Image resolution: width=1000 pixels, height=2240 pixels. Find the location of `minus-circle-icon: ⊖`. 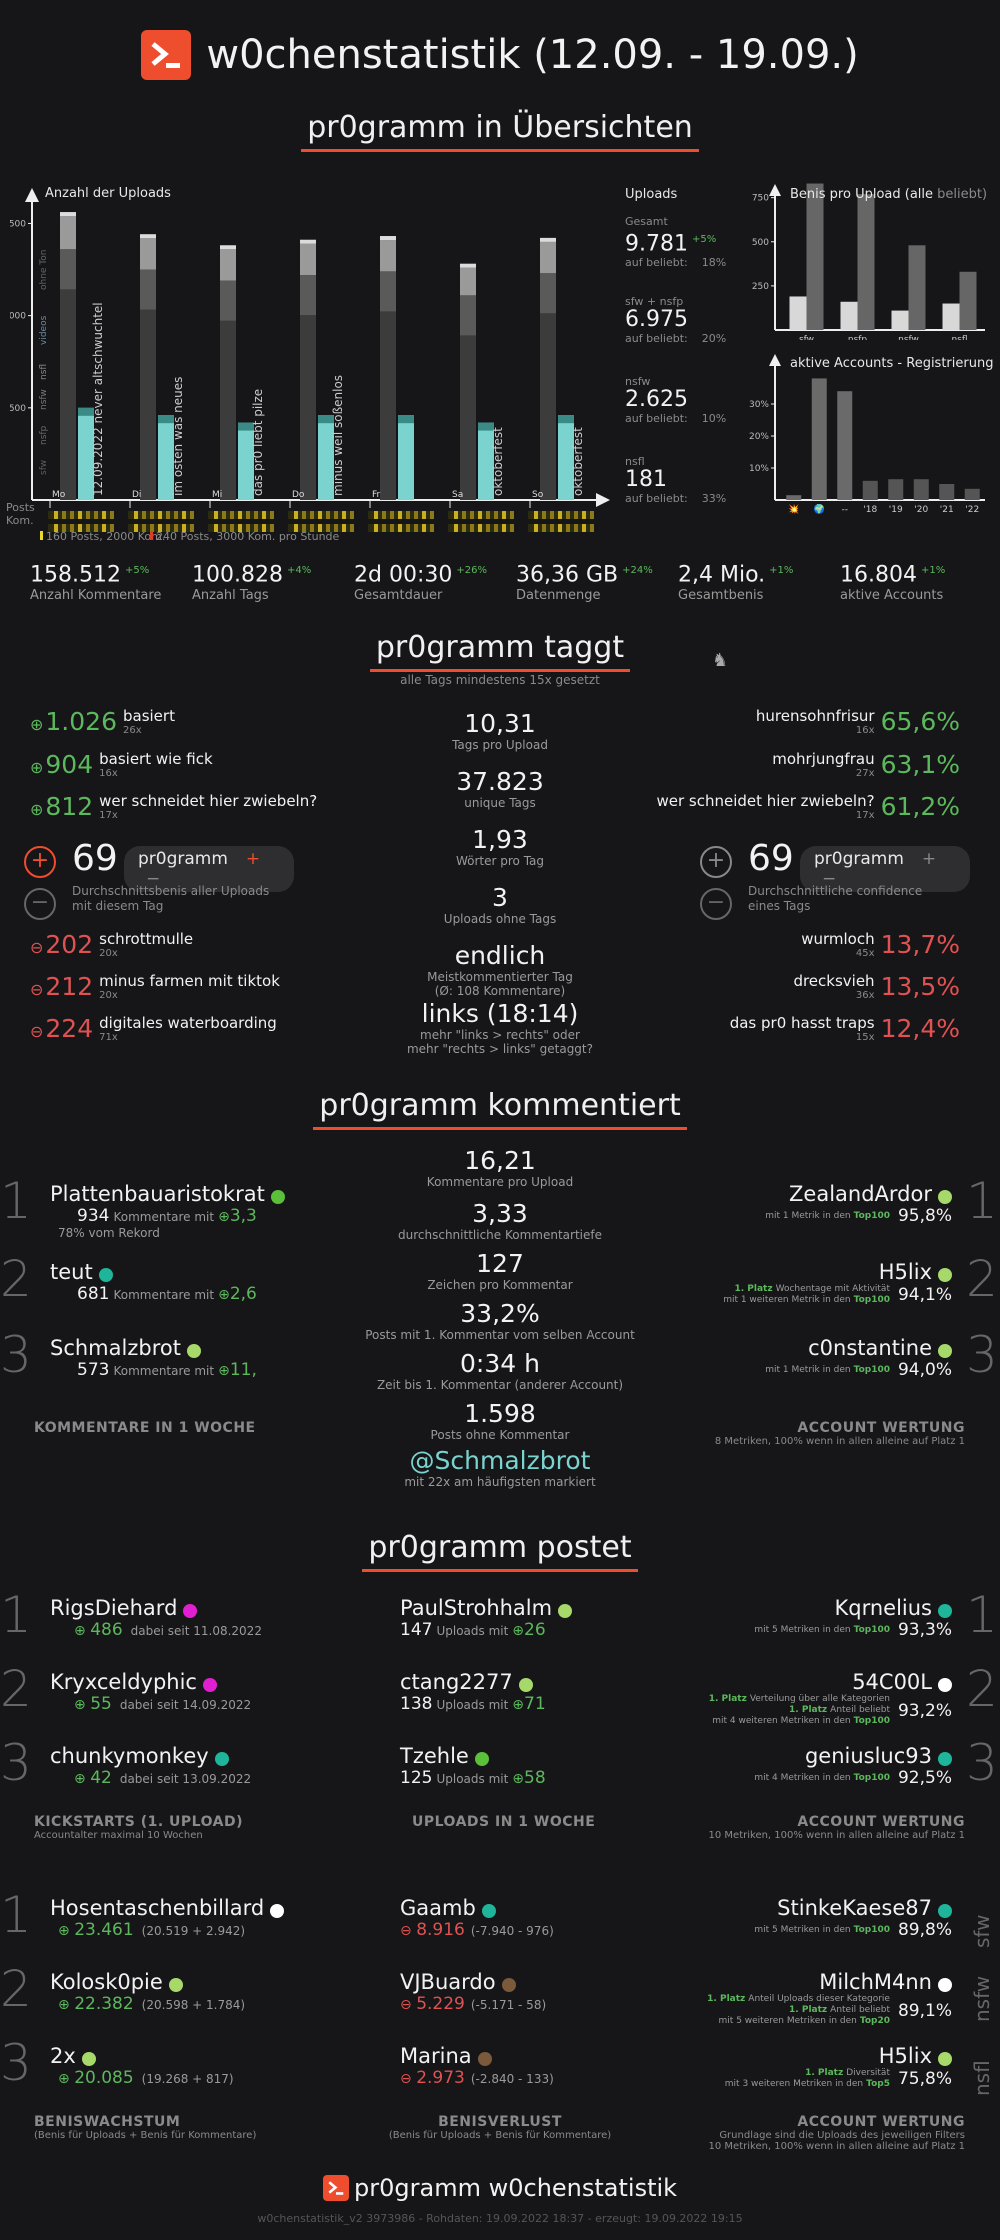

minus-circle-icon: ⊖ is located at coordinates (408, 2005).